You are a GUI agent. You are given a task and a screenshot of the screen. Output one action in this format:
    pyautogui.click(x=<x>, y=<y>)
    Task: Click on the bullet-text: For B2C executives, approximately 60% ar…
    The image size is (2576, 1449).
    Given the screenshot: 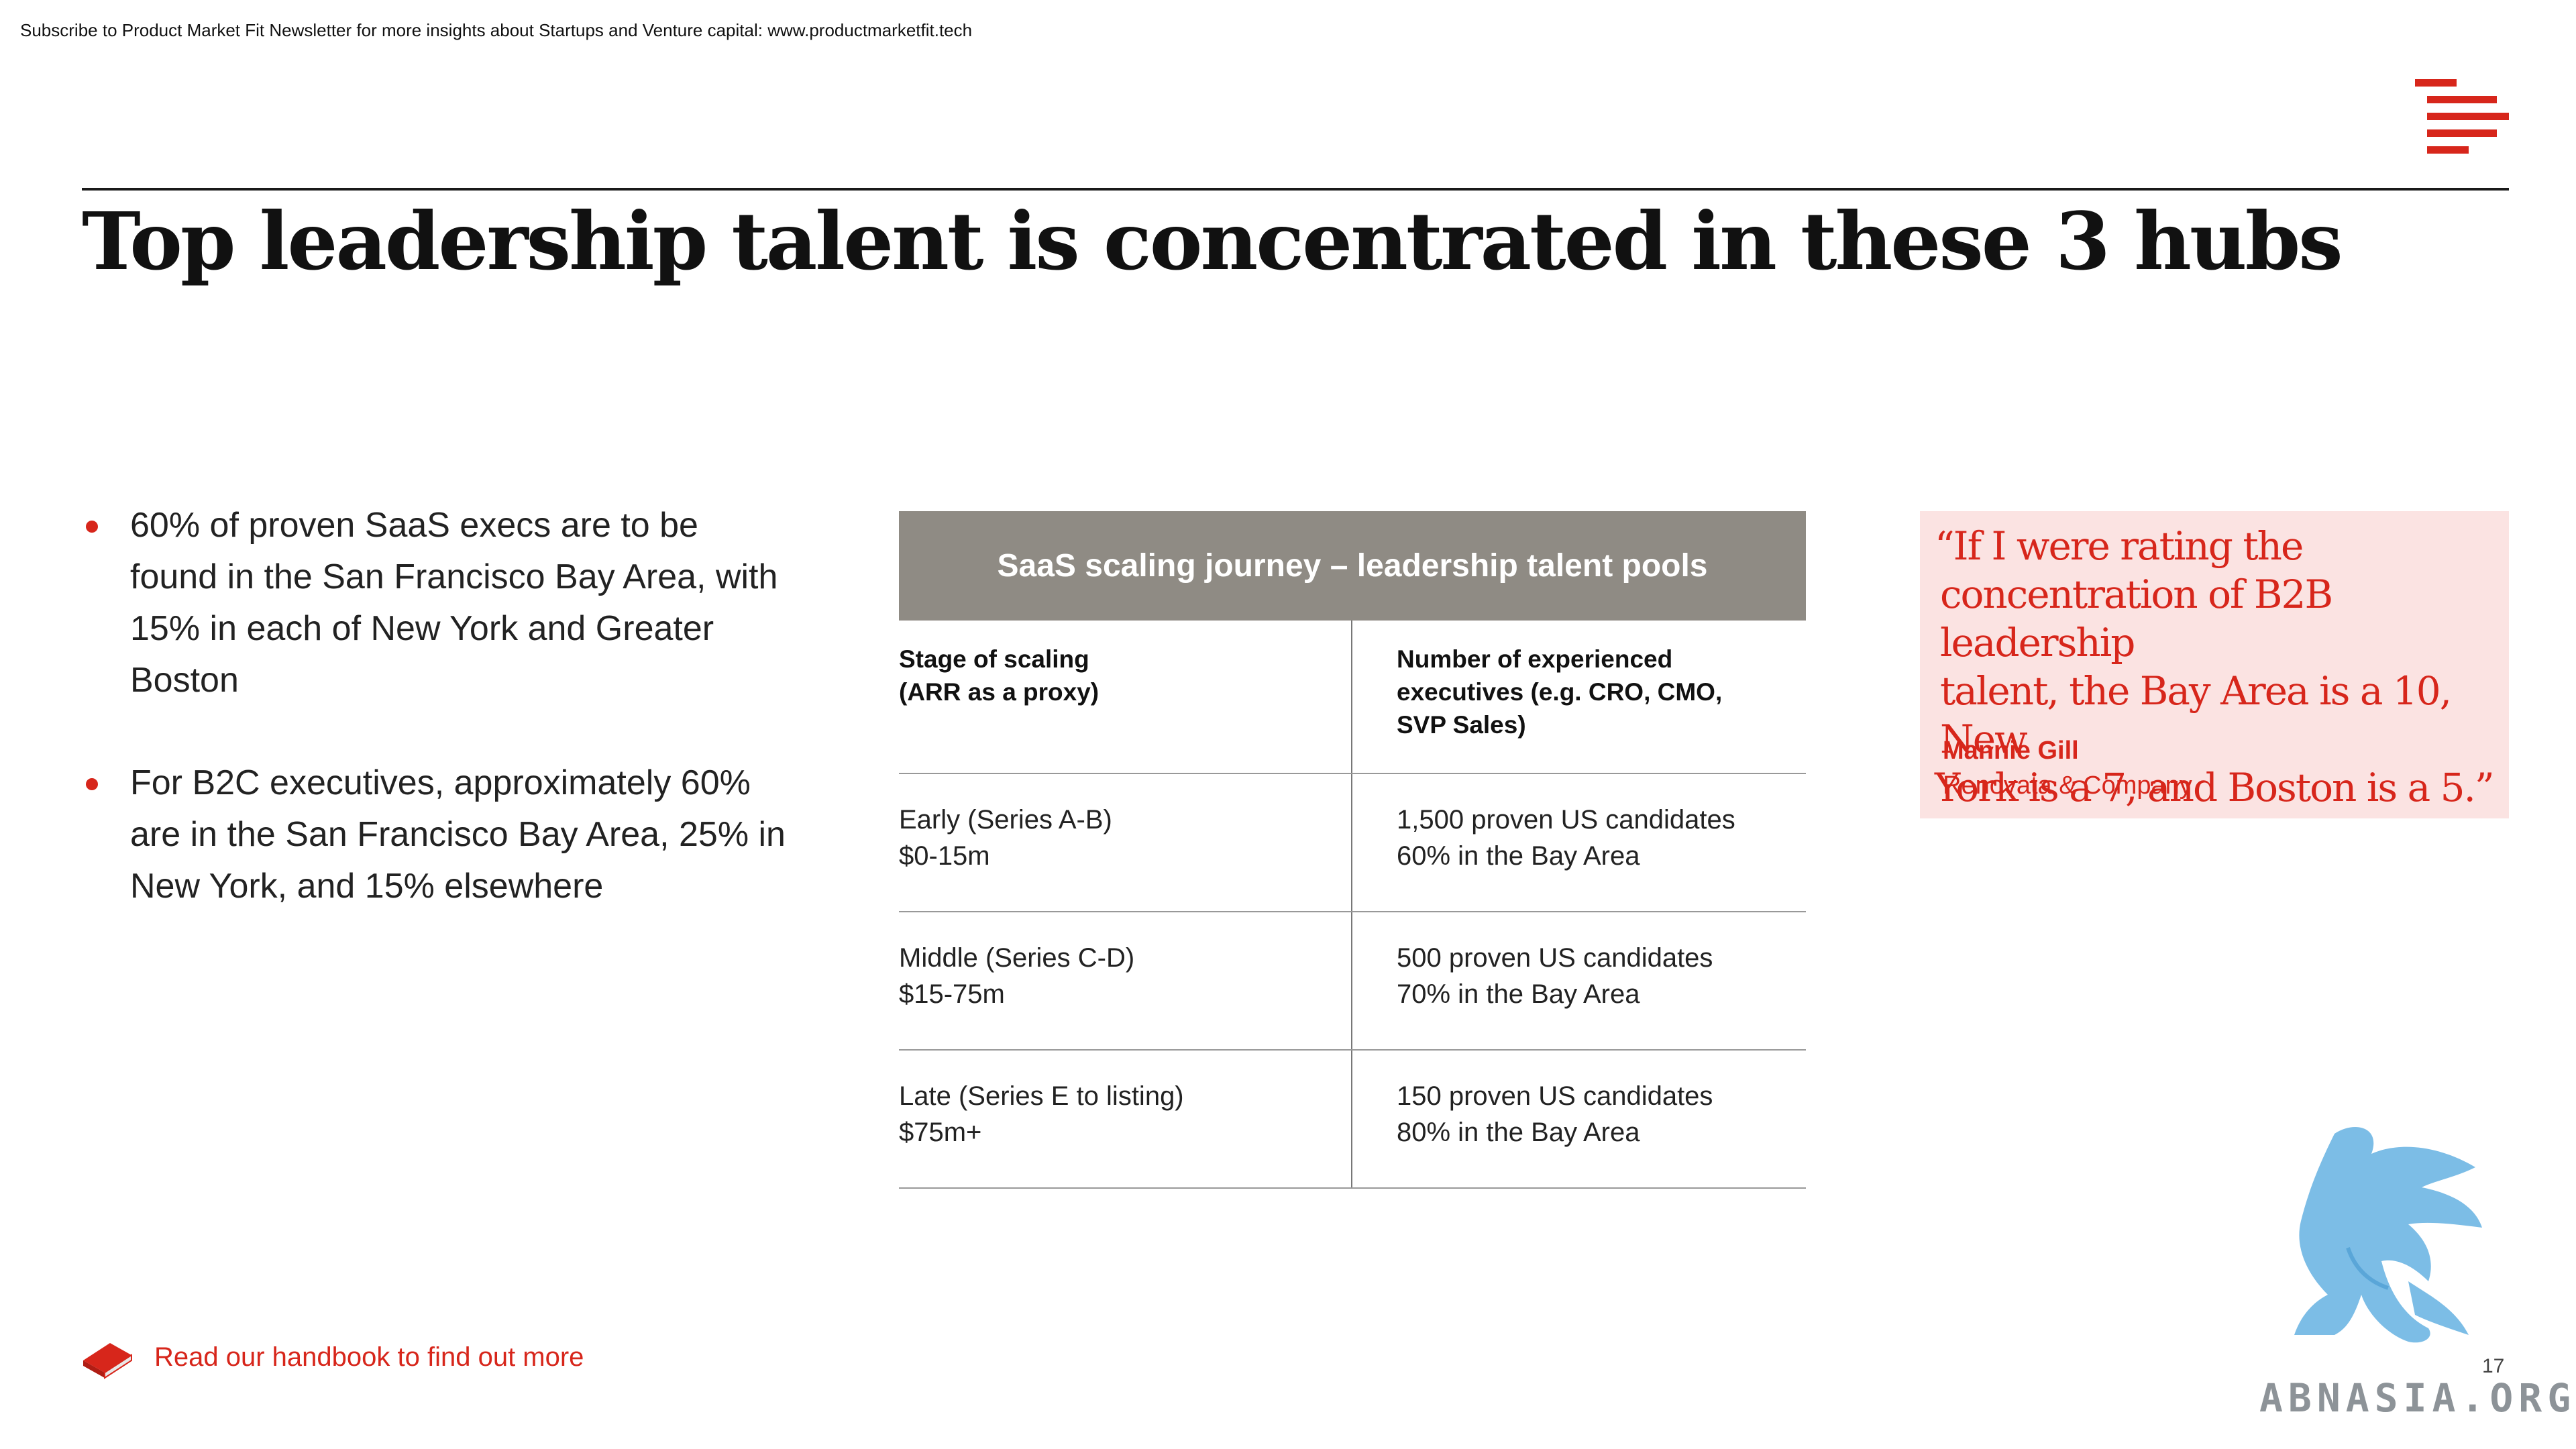 What is the action you would take?
    pyautogui.click(x=458, y=834)
    